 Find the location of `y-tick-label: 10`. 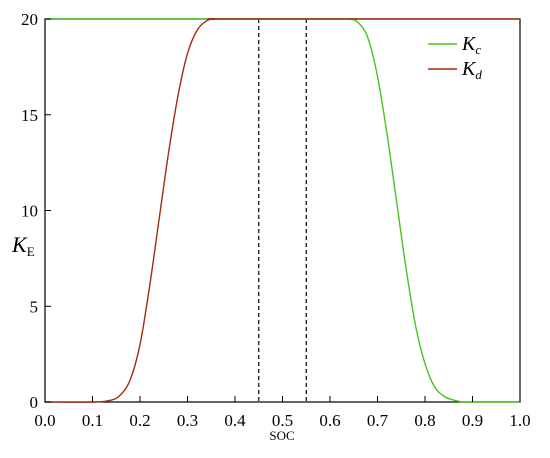

y-tick-label: 10 is located at coordinates (29, 211).